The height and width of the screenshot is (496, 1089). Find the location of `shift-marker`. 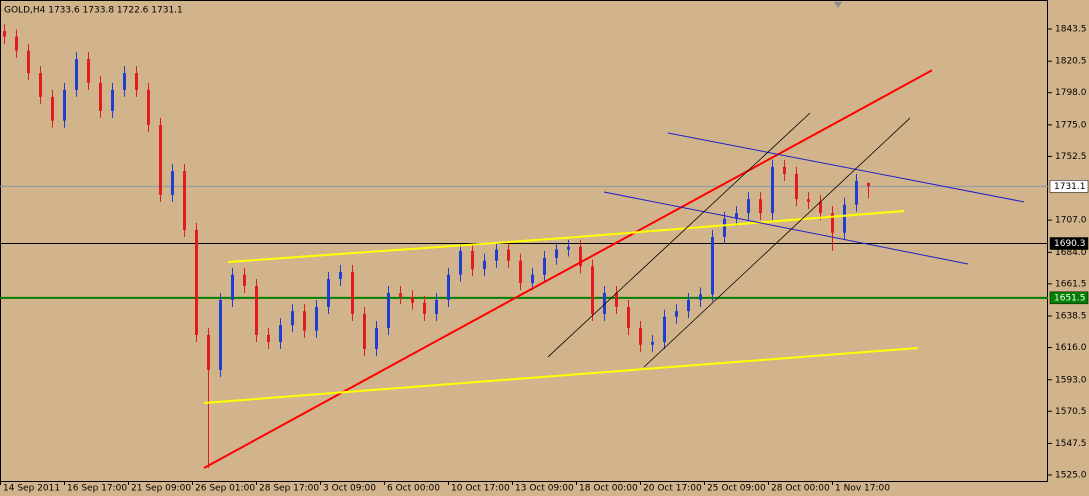

shift-marker is located at coordinates (838, 5).